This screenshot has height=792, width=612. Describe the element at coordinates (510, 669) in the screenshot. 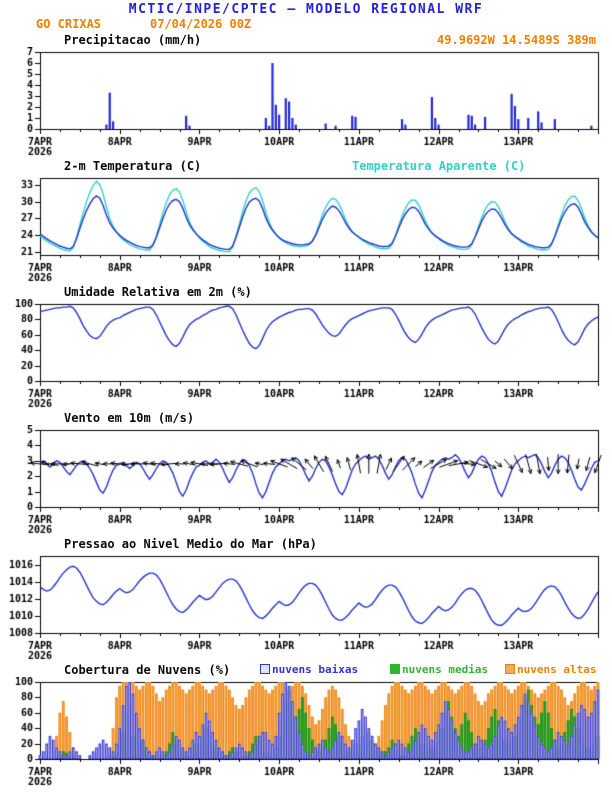

I see `high-clouds-swatch-icon` at that location.